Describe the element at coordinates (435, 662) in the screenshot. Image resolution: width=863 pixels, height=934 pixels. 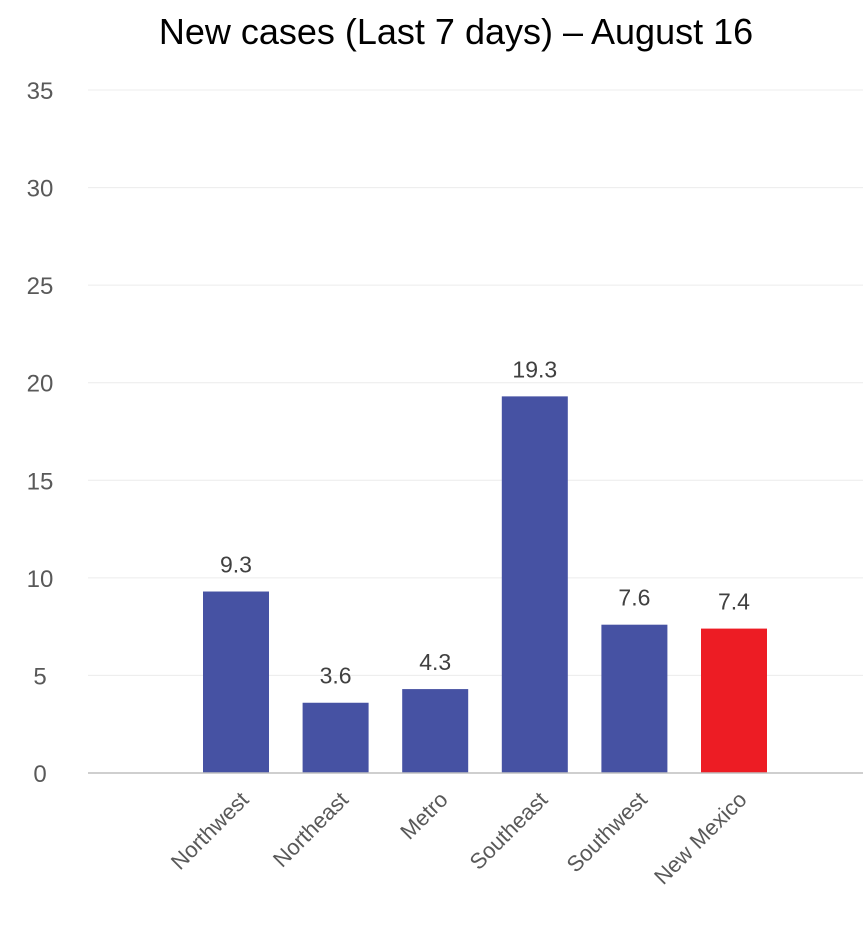
I see `data-label: 4.3` at that location.